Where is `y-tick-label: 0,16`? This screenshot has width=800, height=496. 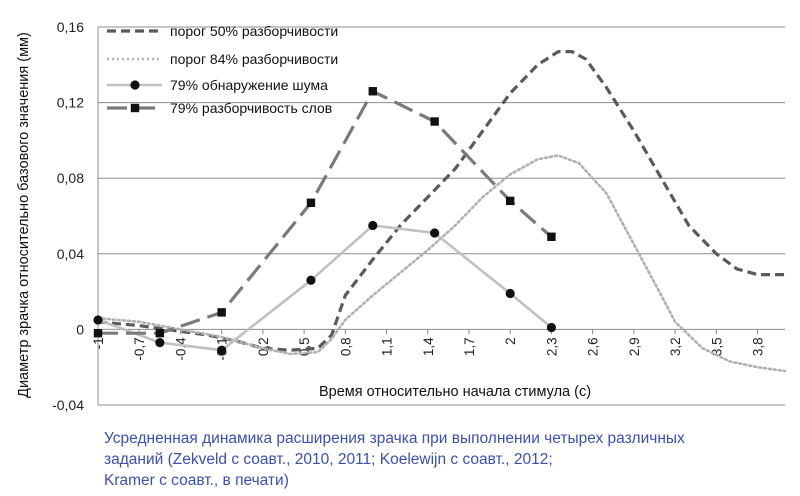
y-tick-label: 0,16 is located at coordinates (70, 27).